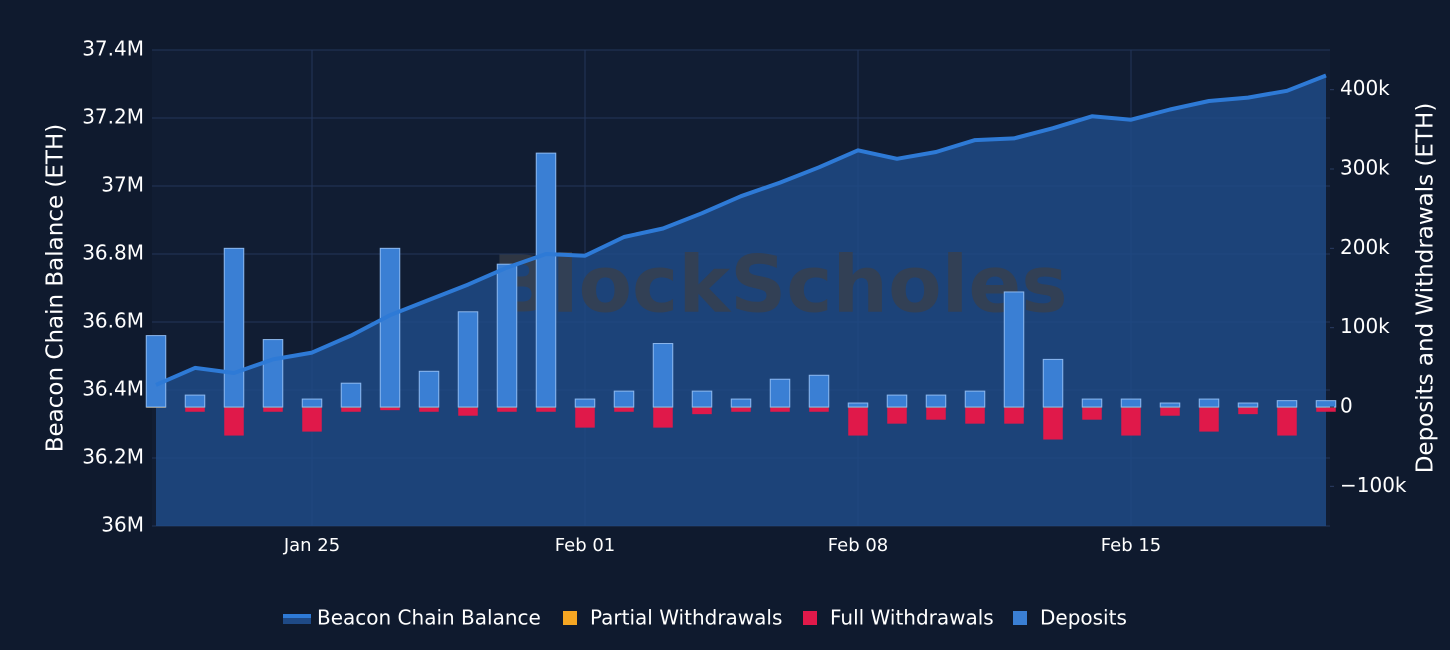 Image resolution: width=1450 pixels, height=650 pixels. What do you see at coordinates (113, 389) in the screenshot?
I see `y-tick-label: 36.4M` at bounding box center [113, 389].